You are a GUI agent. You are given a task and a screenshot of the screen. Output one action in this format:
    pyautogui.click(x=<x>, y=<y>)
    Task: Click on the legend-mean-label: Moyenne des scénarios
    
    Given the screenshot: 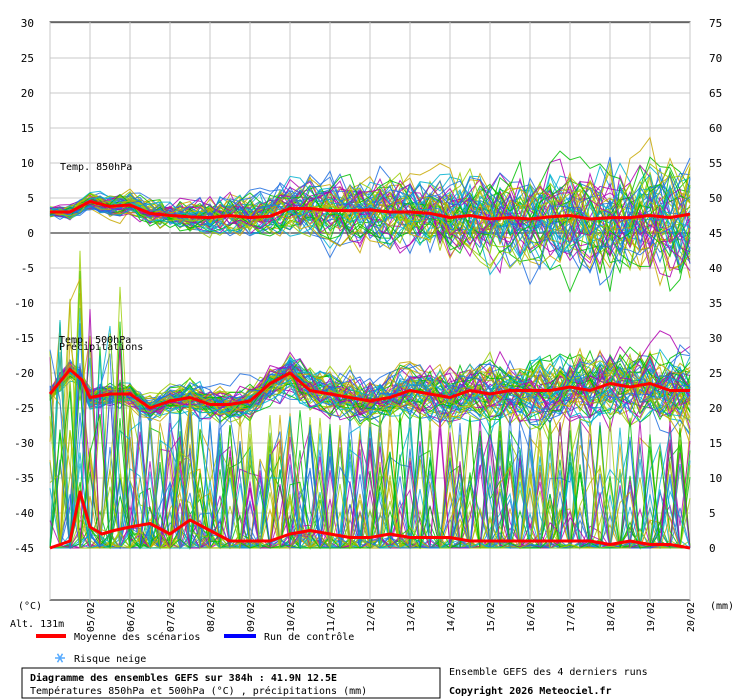 What is the action you would take?
    pyautogui.click(x=137, y=637)
    